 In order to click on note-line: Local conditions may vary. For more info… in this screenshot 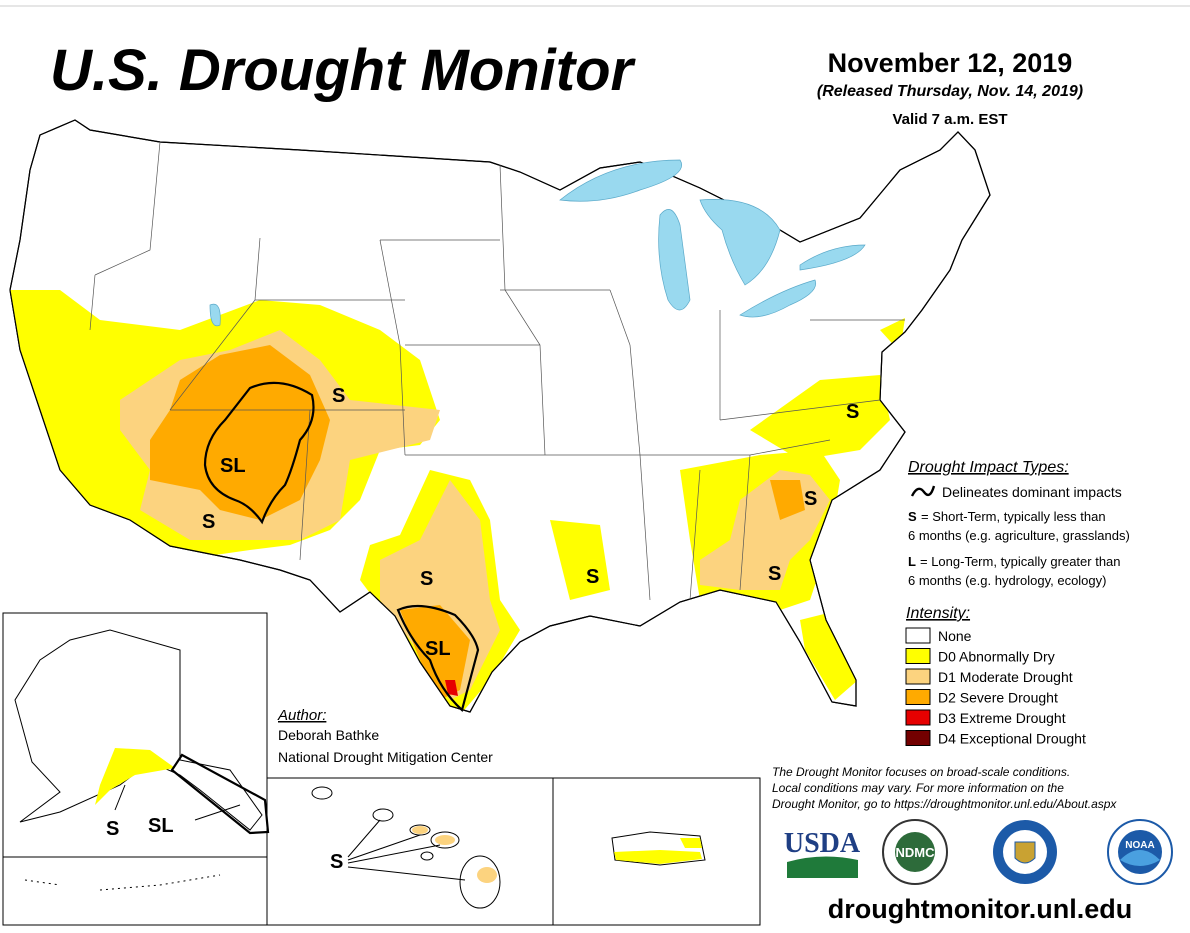, I will do `click(918, 788)`.